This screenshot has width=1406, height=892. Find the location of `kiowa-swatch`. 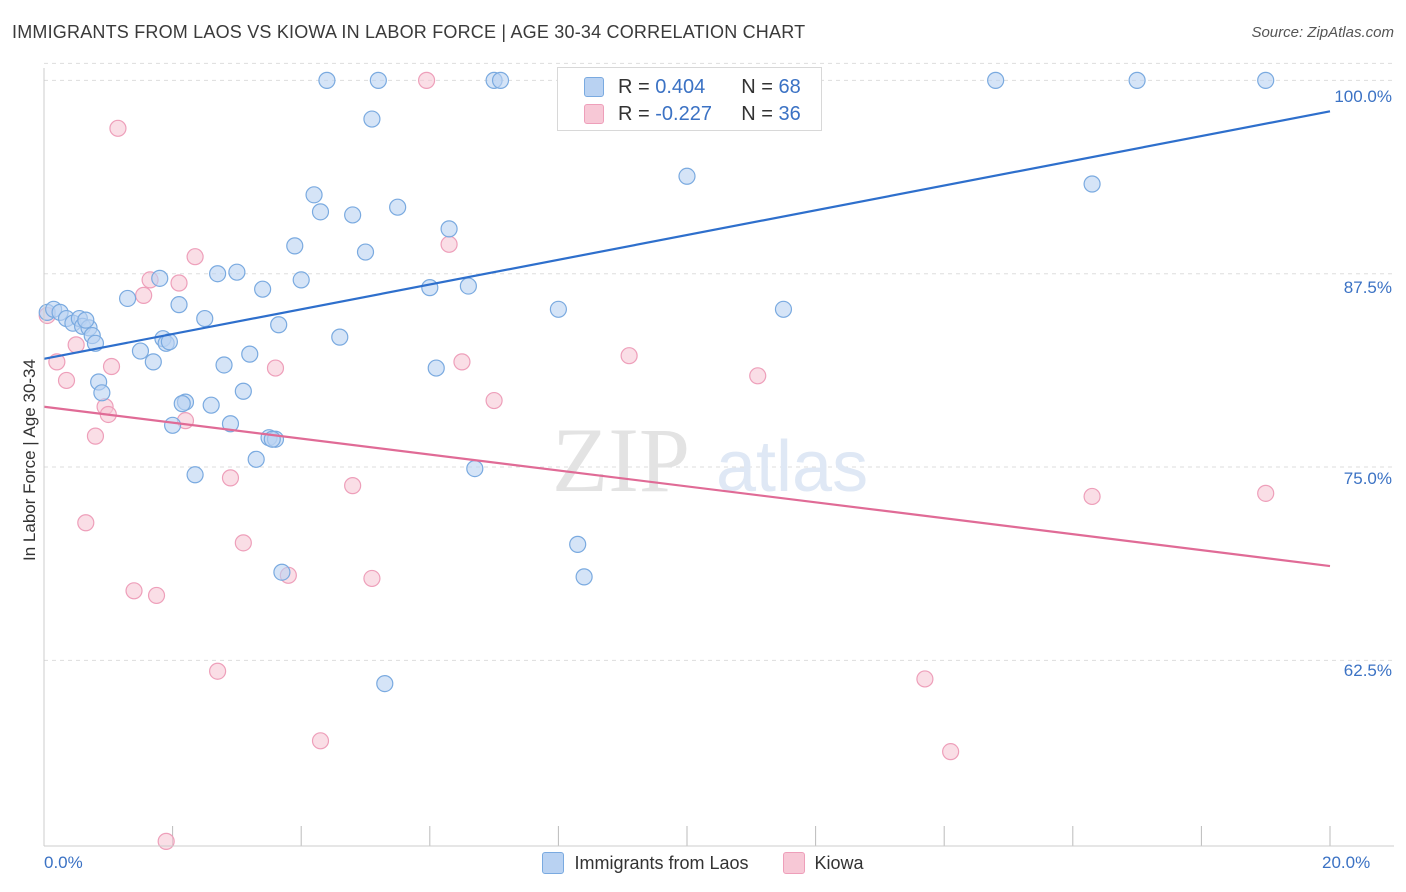

kiowa-swatch is located at coordinates (594, 114).